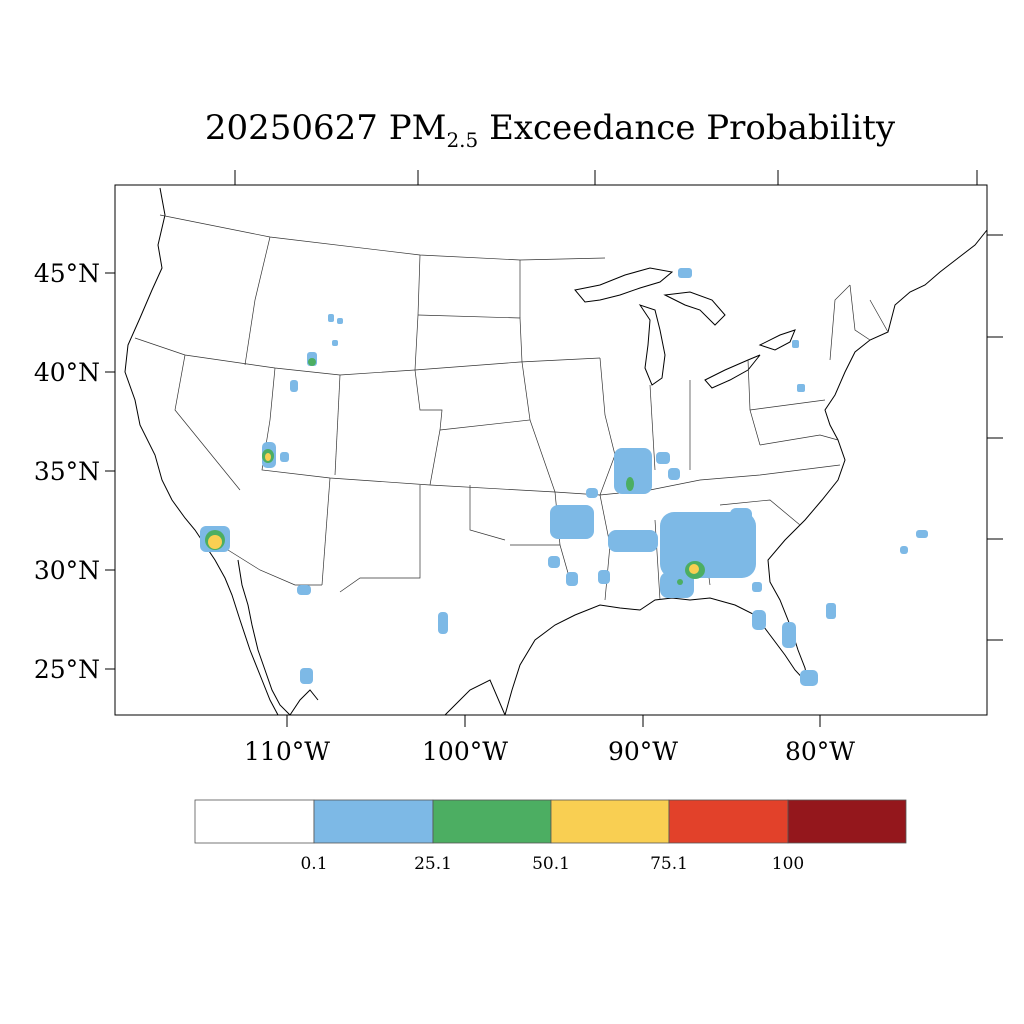 This screenshot has height=1024, width=1024. What do you see at coordinates (685, 328) in the screenshot?
I see `great-lakes` at bounding box center [685, 328].